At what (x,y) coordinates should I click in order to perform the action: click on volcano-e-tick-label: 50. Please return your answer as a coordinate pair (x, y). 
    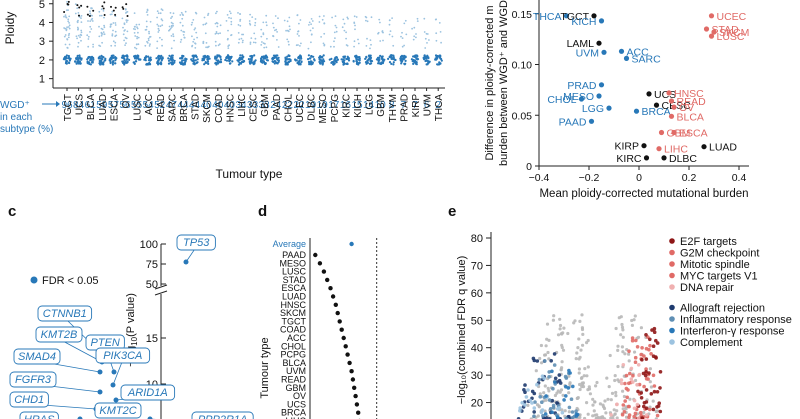
    Looking at the image, I should click on (477, 321).